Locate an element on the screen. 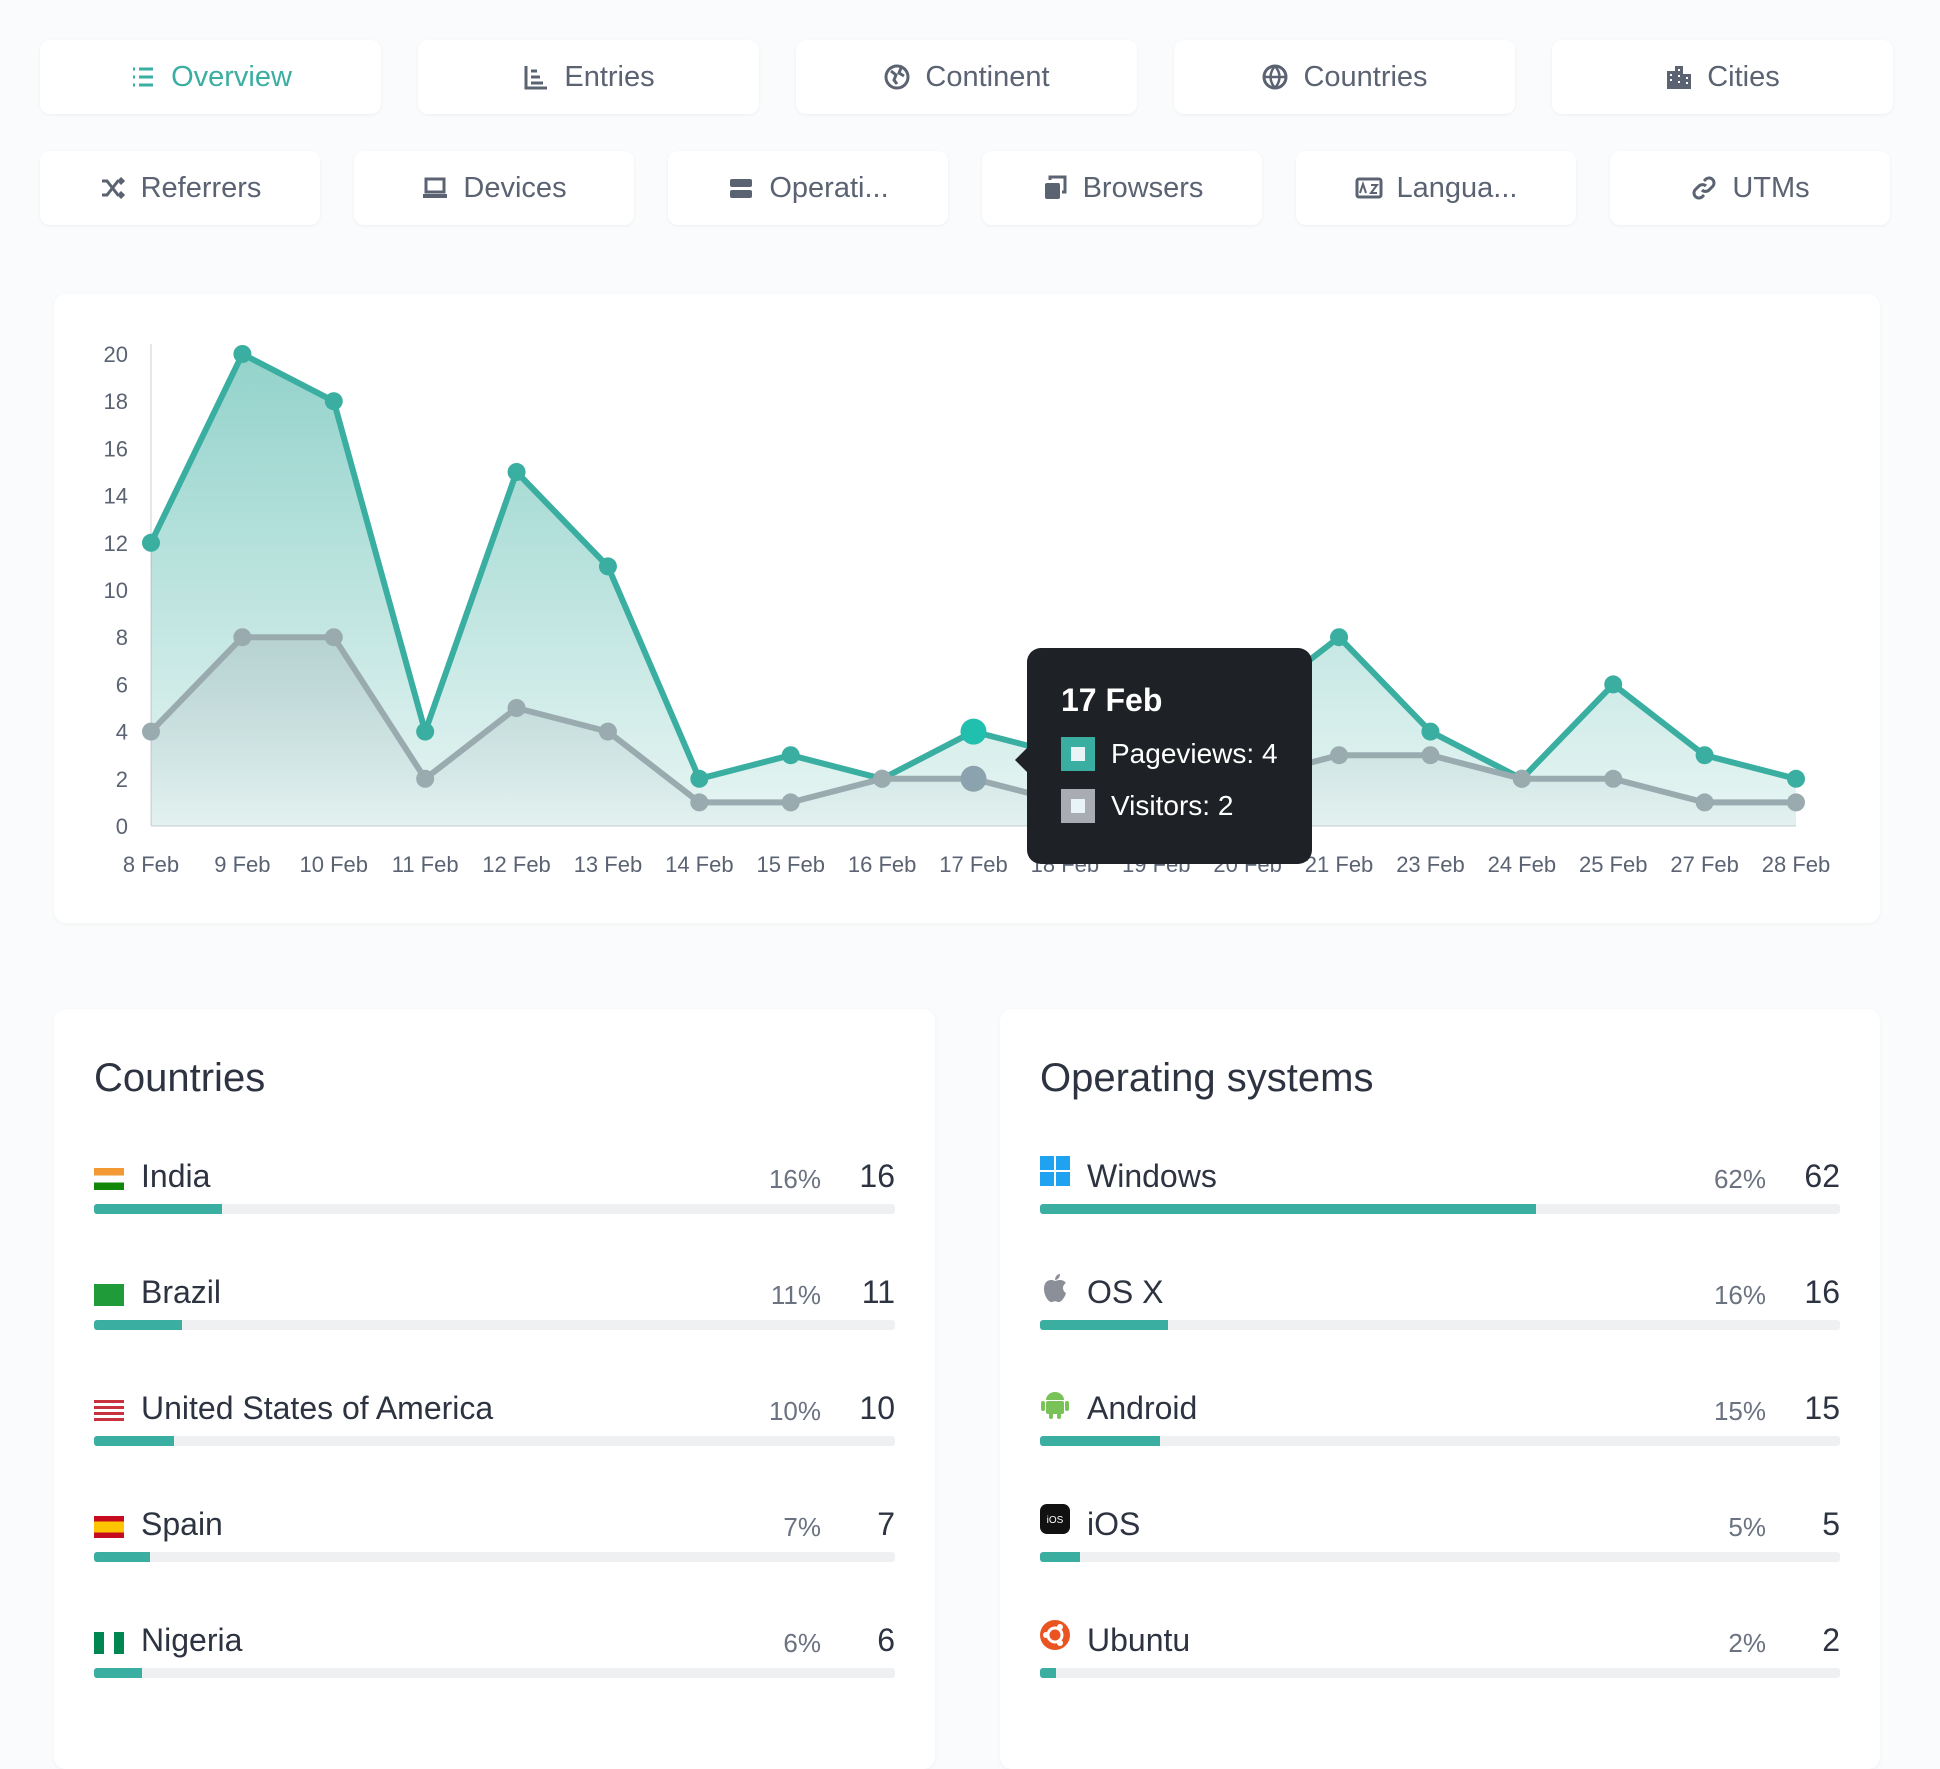 The height and width of the screenshot is (1769, 1940). x-tick-label: 21 Feb is located at coordinates (1339, 864).